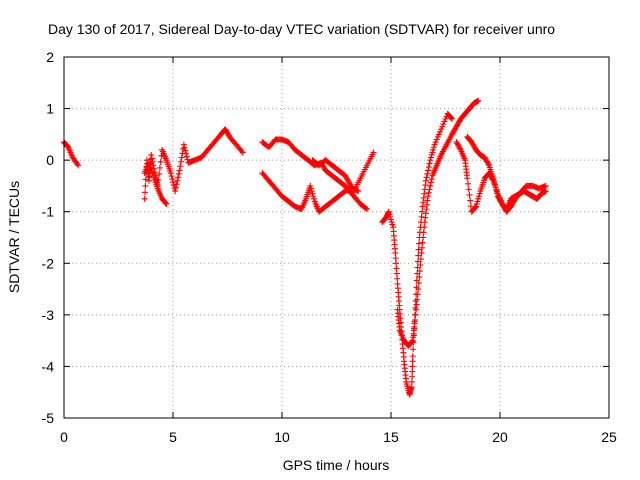 This screenshot has width=640, height=480. What do you see at coordinates (14, 237) in the screenshot?
I see `y-axis-label: SDTVAR / TECUs` at bounding box center [14, 237].